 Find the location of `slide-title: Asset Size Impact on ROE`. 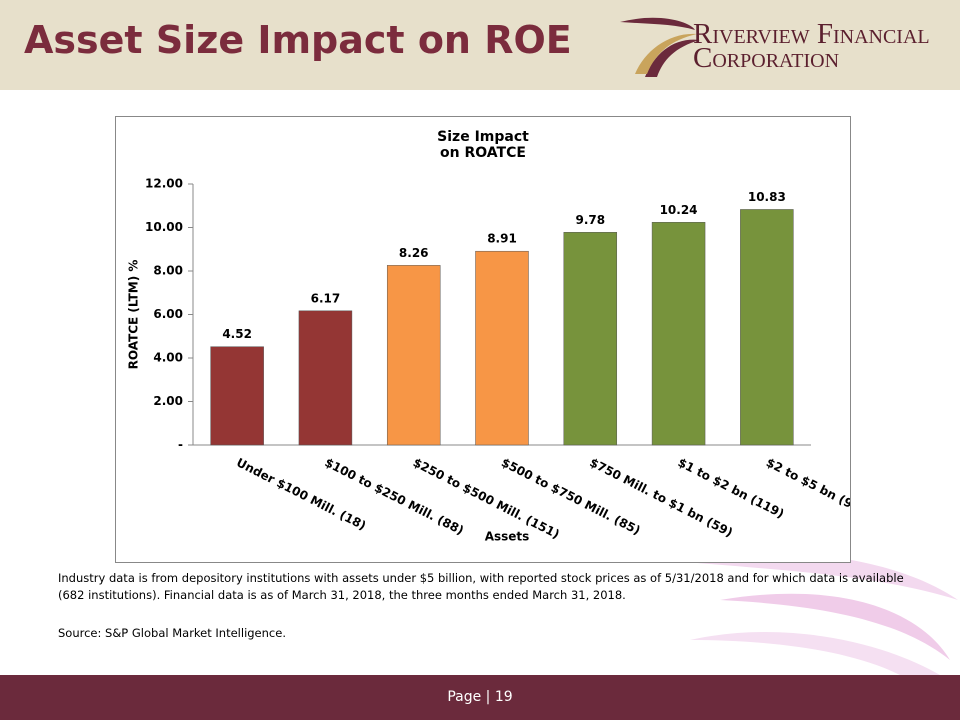

slide-title: Asset Size Impact on ROE is located at coordinates (298, 40).